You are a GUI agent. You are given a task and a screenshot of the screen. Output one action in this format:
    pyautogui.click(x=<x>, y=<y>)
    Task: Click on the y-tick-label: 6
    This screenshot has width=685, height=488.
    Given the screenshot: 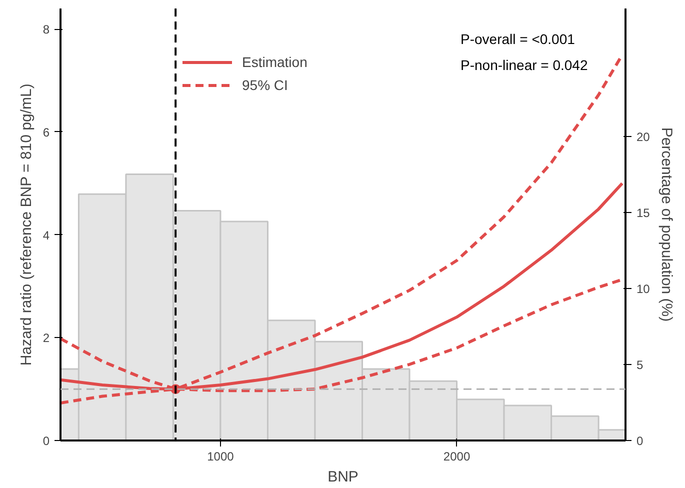 What is the action you would take?
    pyautogui.click(x=46, y=132)
    